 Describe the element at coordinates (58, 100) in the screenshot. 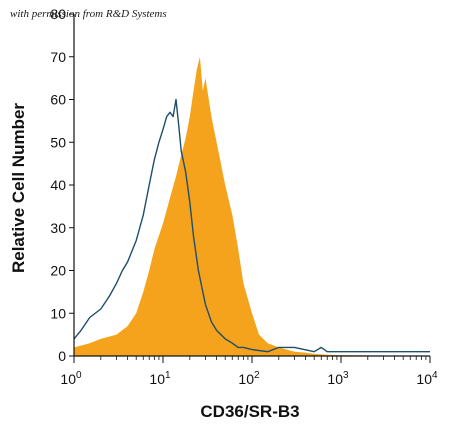

I see `y-tick-label: 60` at that location.